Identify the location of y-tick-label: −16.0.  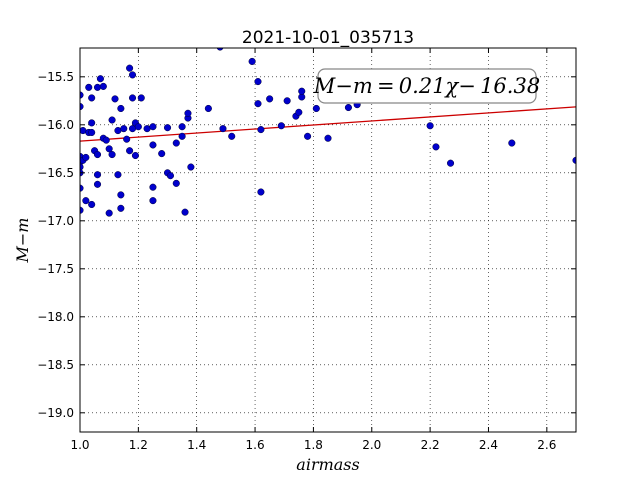
(55, 125).